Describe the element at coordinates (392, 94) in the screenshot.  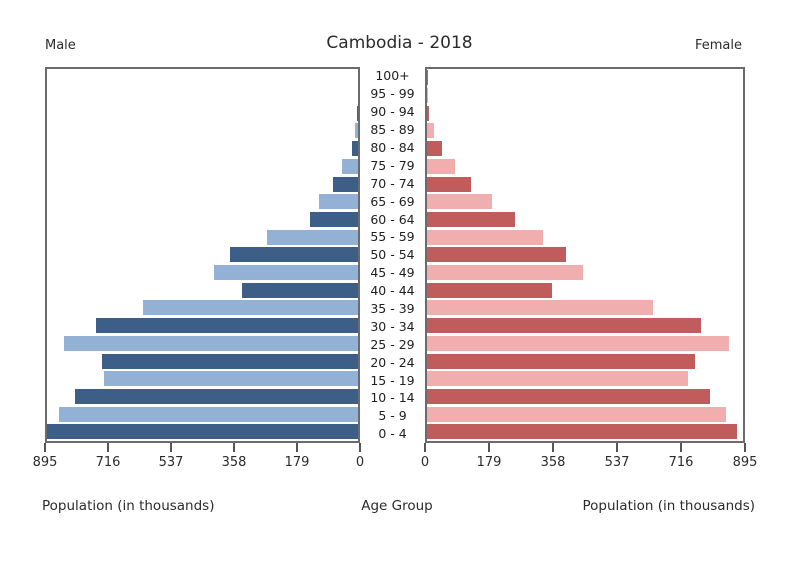
I see `age-group-label: 95 - 99` at that location.